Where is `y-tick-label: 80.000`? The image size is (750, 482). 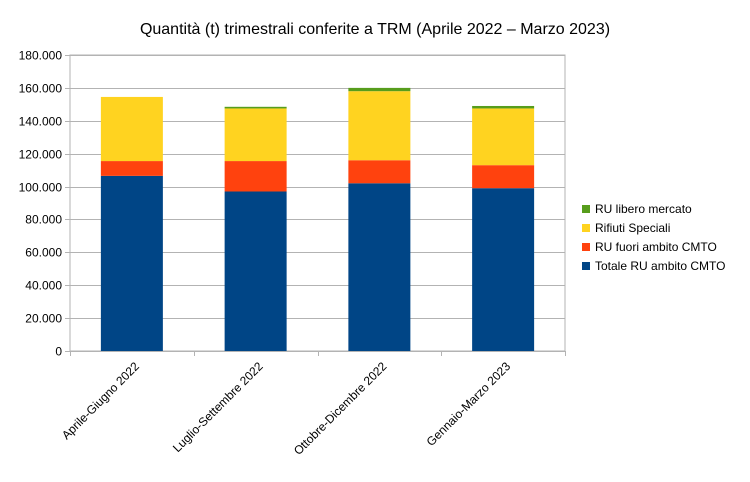
y-tick-label: 80.000 is located at coordinates (43, 220).